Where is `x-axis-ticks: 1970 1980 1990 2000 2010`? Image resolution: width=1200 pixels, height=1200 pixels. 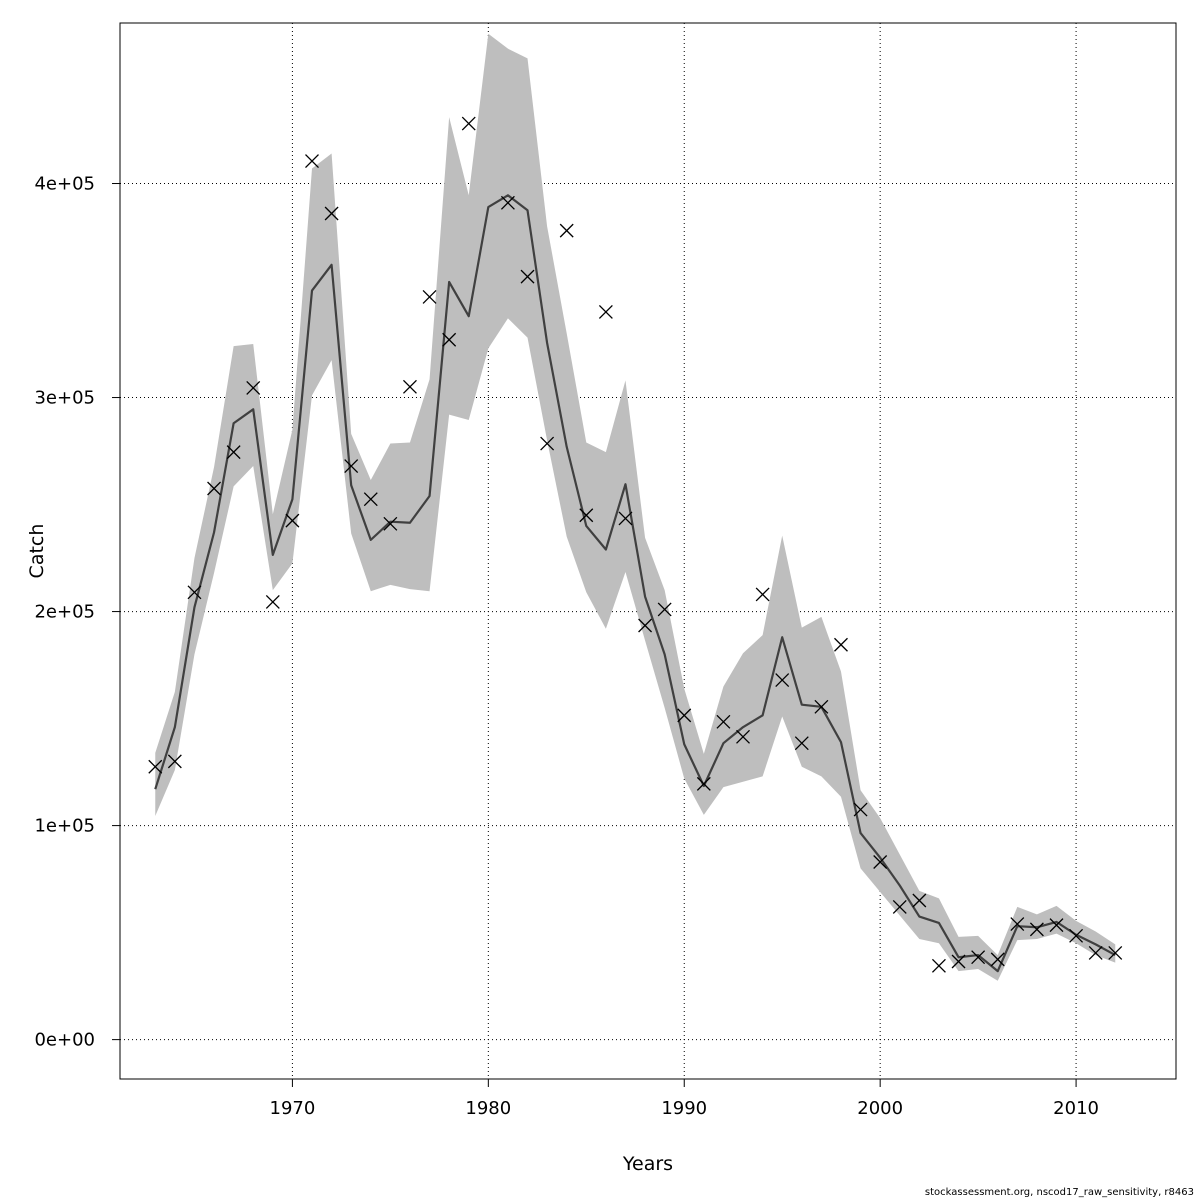
x-axis-ticks: 1970 1980 1990 2000 2010 is located at coordinates (684, 1099).